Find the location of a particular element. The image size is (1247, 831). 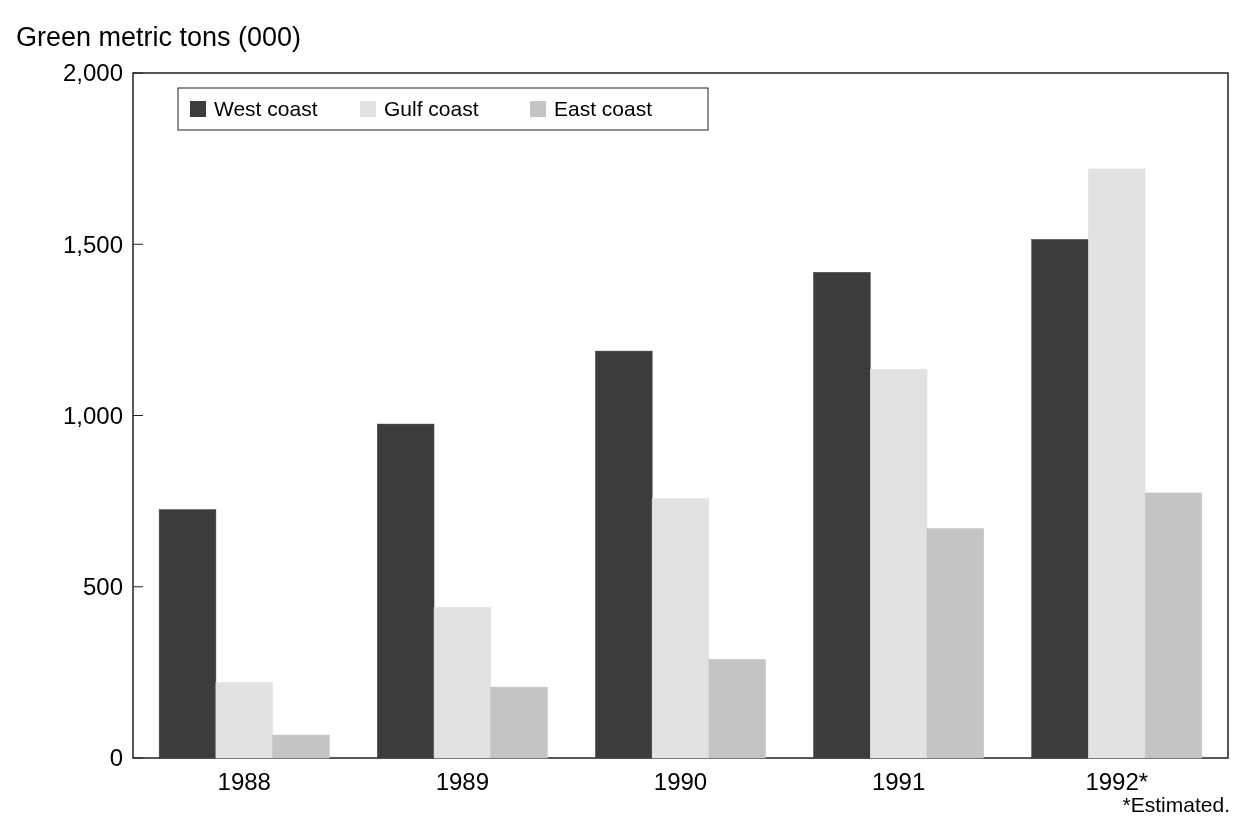

y-tick-label: 500 is located at coordinates (102, 587).